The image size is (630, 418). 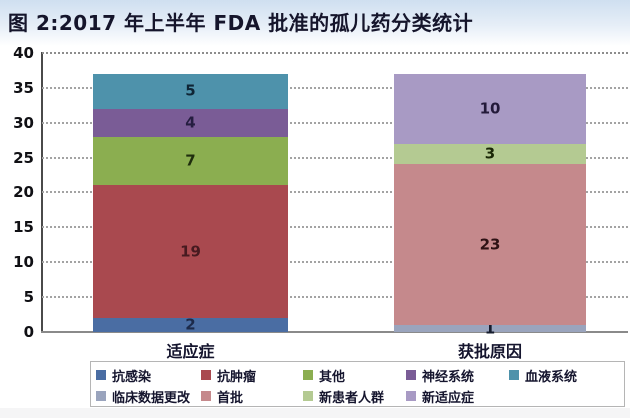 I want to click on bar-segment-value: 10, so click(x=490, y=108).